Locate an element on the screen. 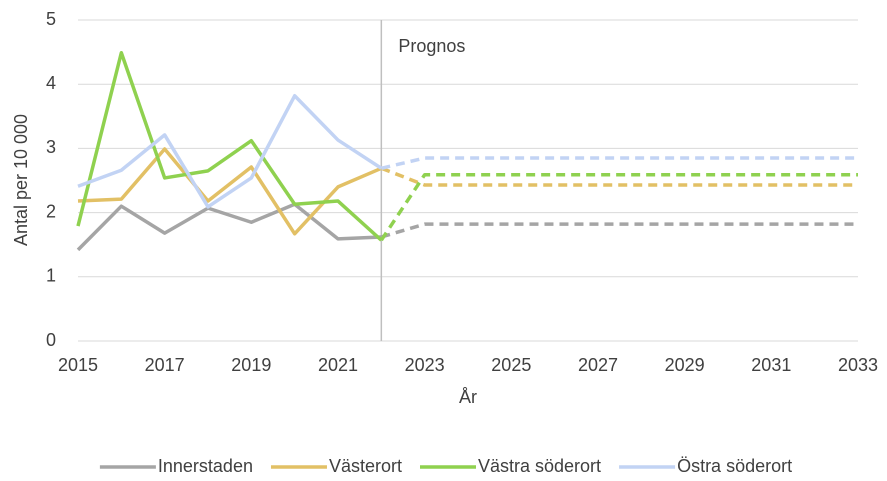 The width and height of the screenshot is (887, 481). x-tick-label: 2019 is located at coordinates (251, 365).